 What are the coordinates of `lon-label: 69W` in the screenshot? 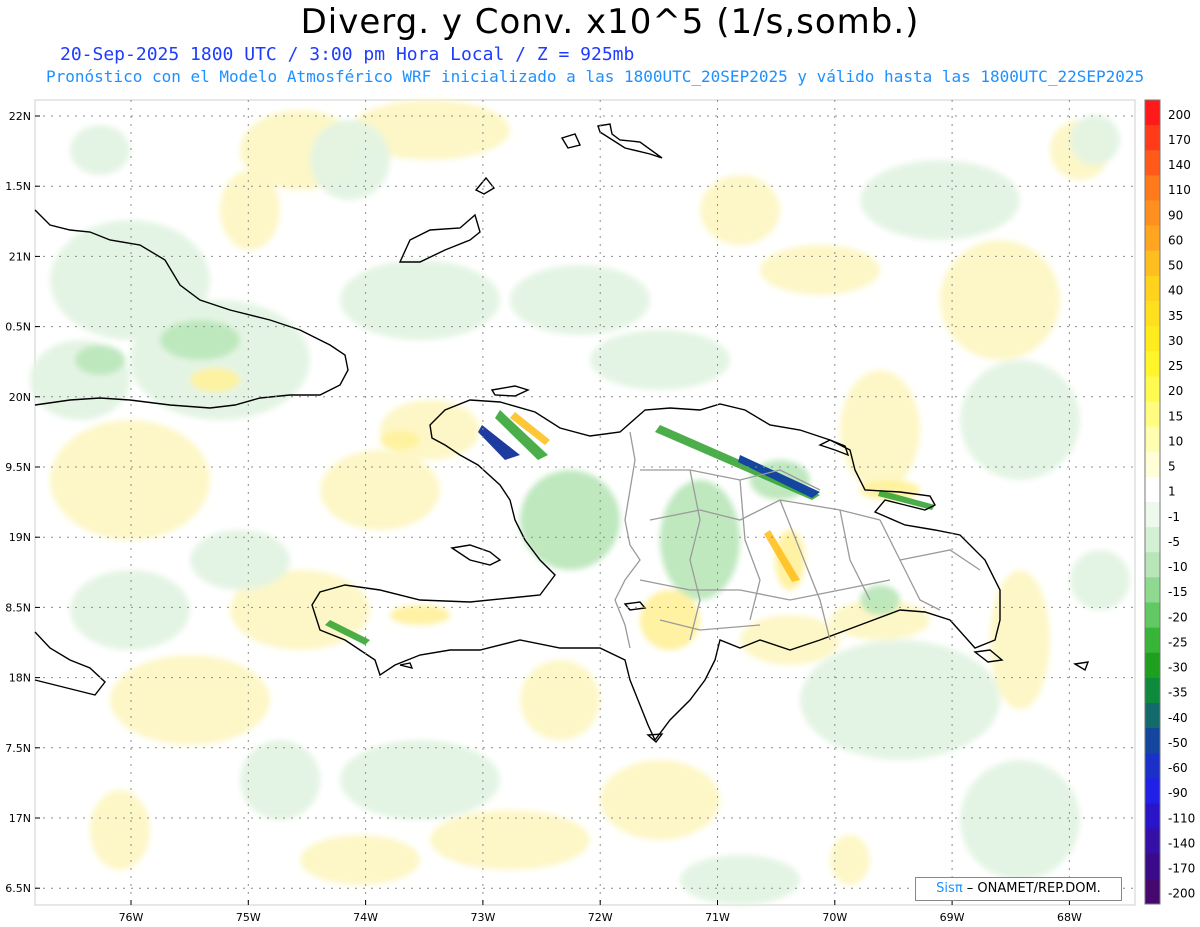 It's located at (952, 917).